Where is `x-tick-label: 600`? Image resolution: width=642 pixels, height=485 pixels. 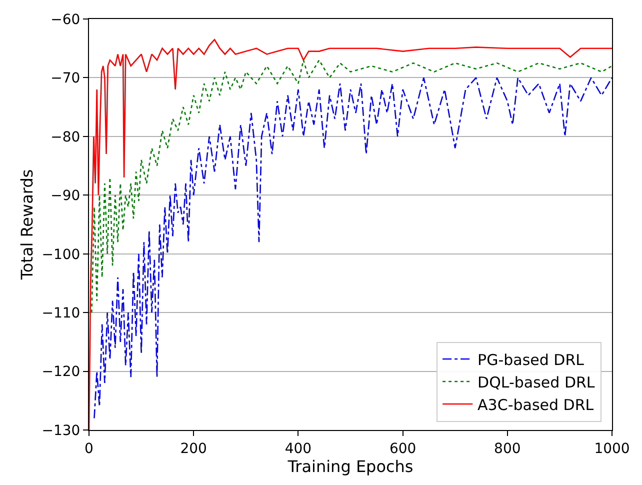
x-tick-label: 600 is located at coordinates (402, 448).